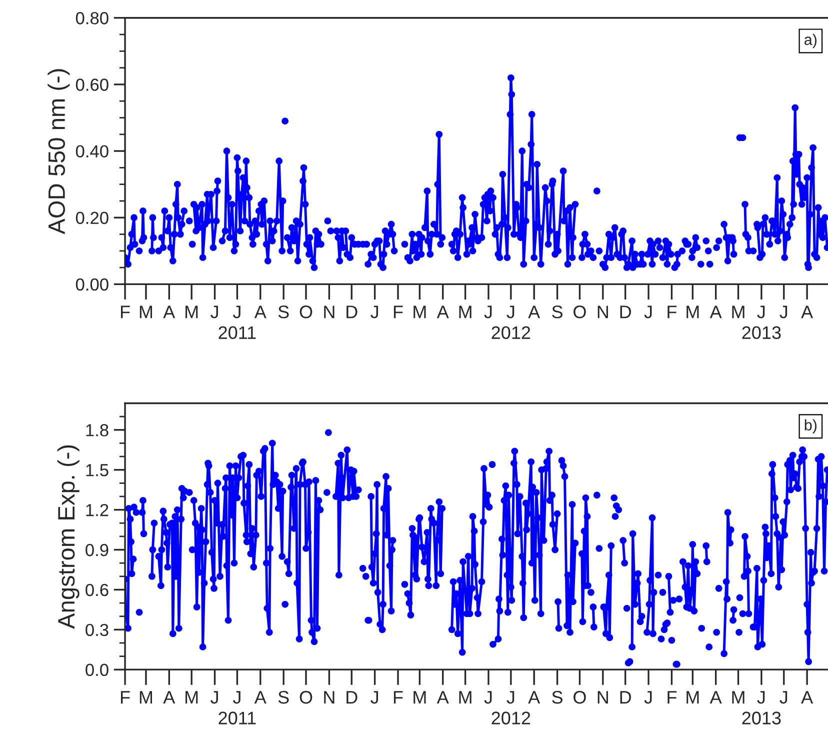 The width and height of the screenshot is (828, 744). Describe the element at coordinates (59, 151) in the screenshot. I see `y-axis-title: AOD 550 nm (-)` at that location.